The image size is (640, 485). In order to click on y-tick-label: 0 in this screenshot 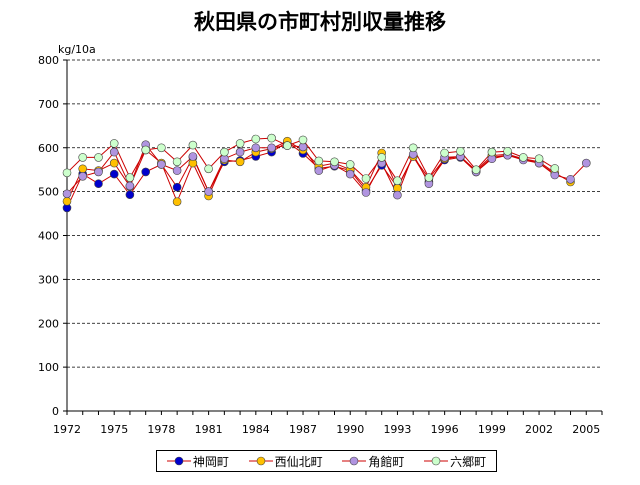, I will do `click(55, 411)`.